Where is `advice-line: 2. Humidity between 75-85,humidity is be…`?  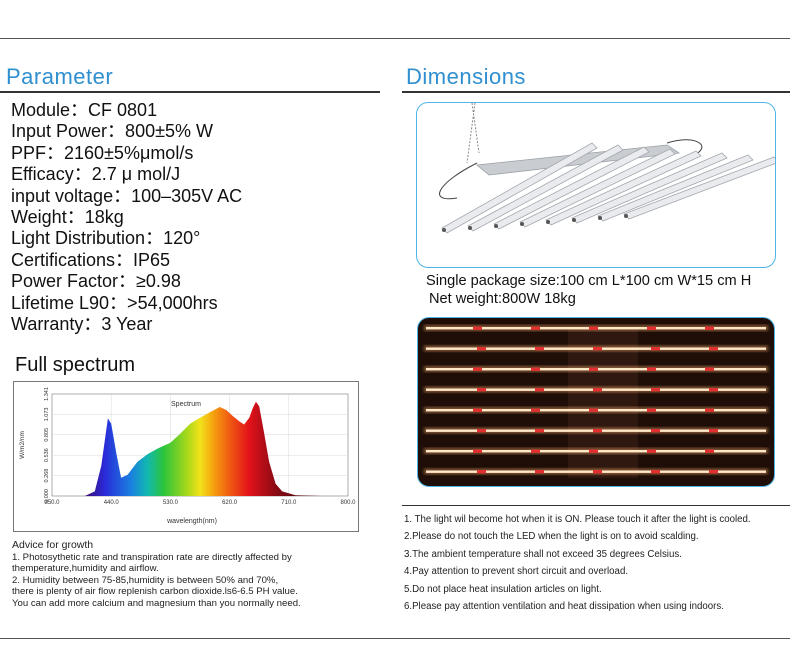 advice-line: 2. Humidity between 75-85,humidity is be… is located at coordinates (145, 580).